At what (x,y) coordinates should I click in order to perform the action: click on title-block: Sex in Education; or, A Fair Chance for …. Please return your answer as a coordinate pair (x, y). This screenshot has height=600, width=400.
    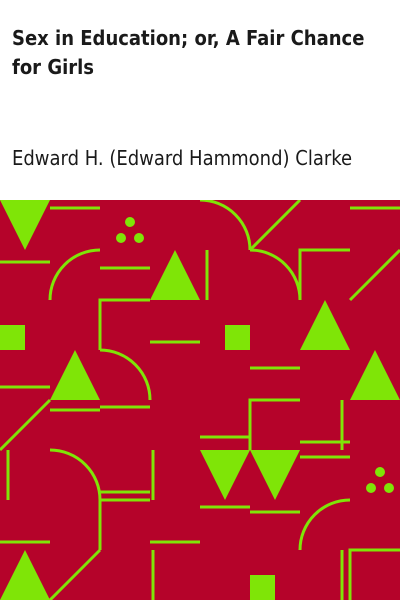
    Looking at the image, I should click on (200, 53).